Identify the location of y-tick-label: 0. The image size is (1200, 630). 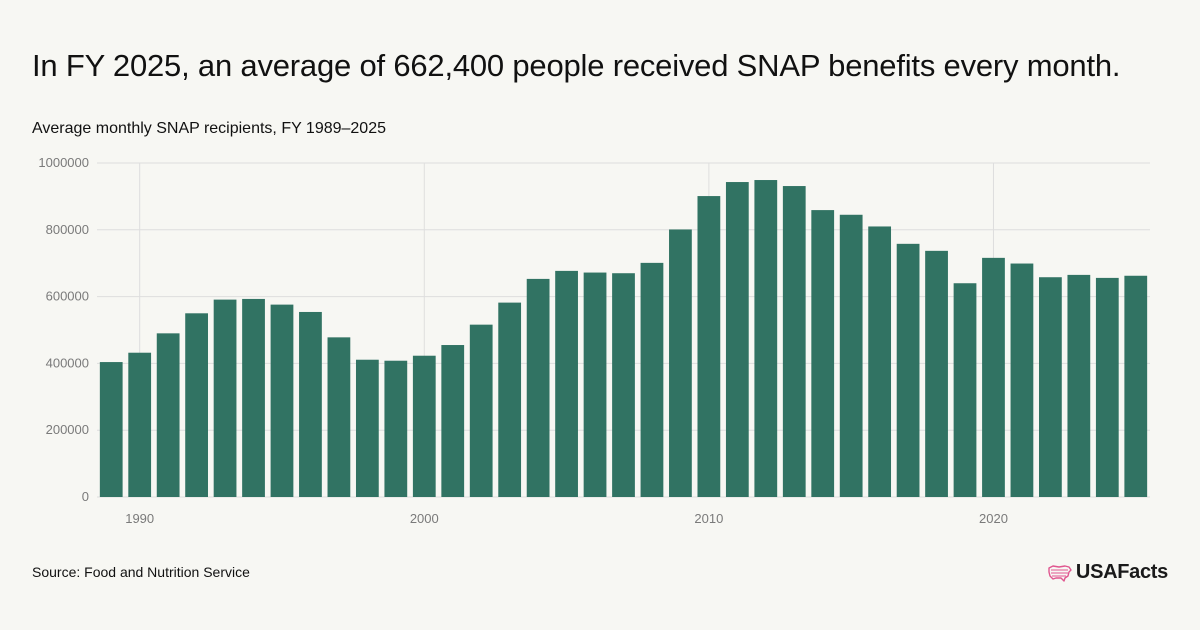
(85, 496).